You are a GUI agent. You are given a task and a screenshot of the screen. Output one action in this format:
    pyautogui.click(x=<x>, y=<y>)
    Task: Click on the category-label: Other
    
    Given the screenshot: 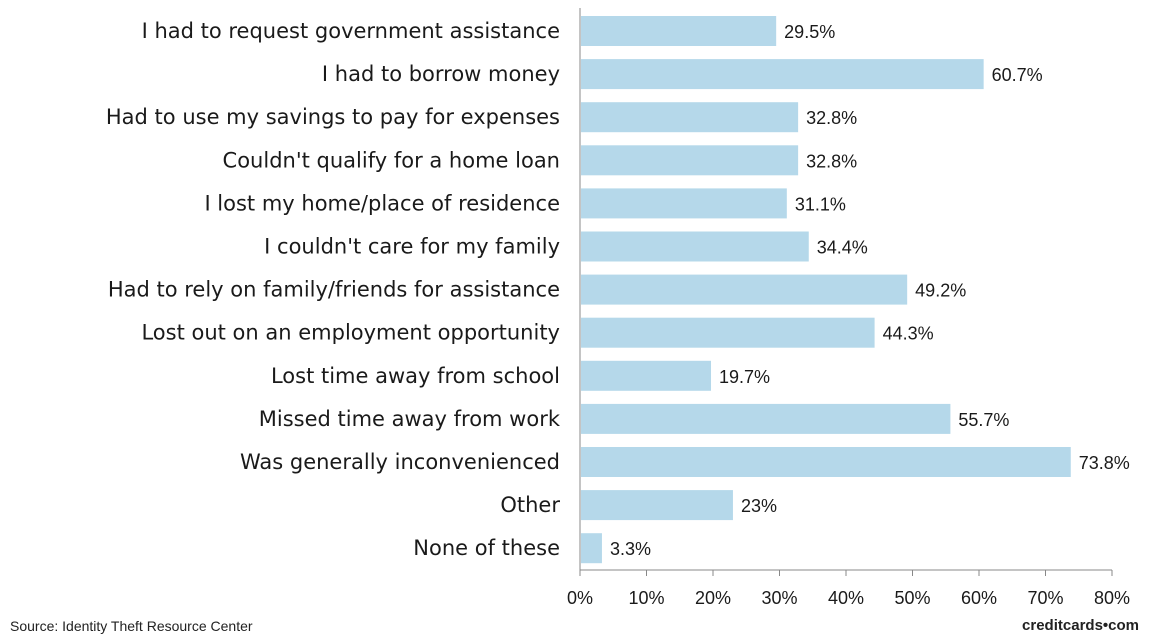 What is the action you would take?
    pyautogui.click(x=530, y=505)
    